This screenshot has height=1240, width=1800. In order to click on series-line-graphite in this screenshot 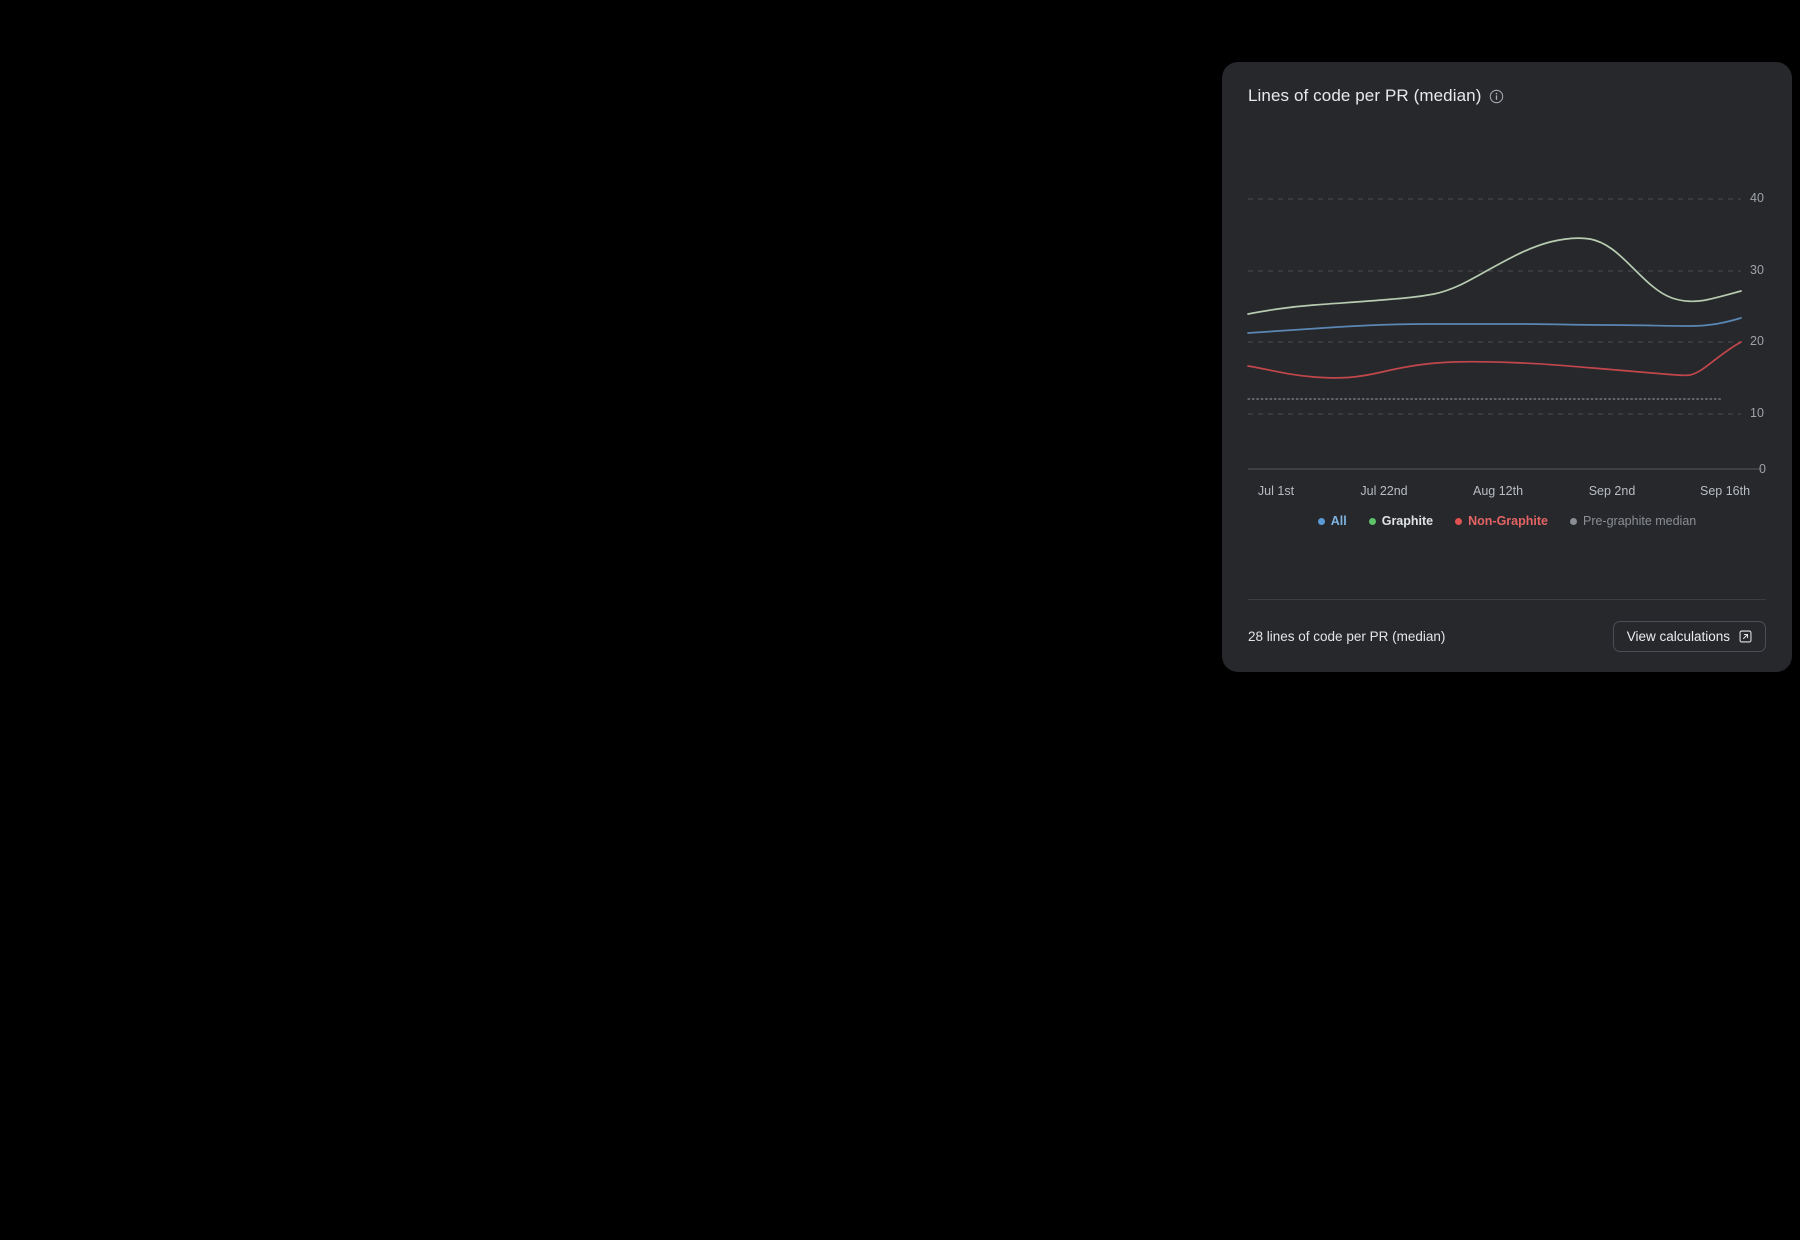, I will do `click(1494, 276)`.